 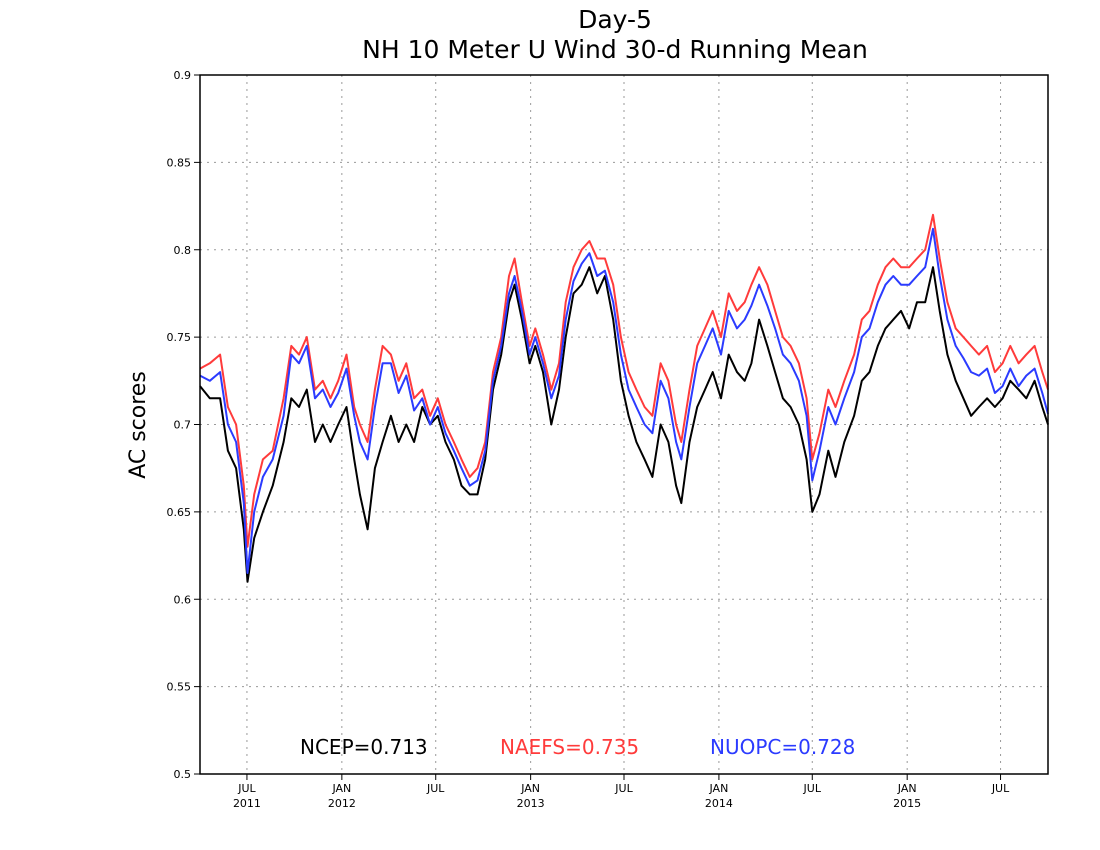 I want to click on y-tick-label: 0.7, so click(x=183, y=425).